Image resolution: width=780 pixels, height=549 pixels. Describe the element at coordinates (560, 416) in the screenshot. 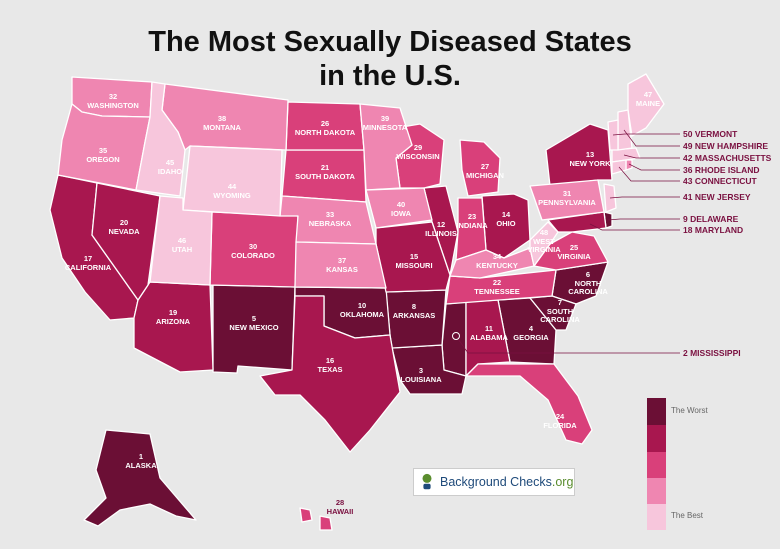

I see `rank-label-florida: 24` at that location.